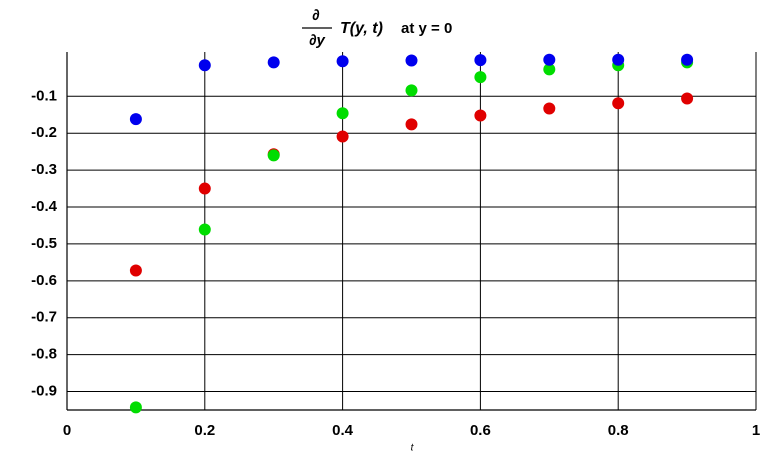 This screenshot has width=768, height=460. Describe the element at coordinates (361, 28) in the screenshot. I see `title-expression: T(y, t)` at that location.